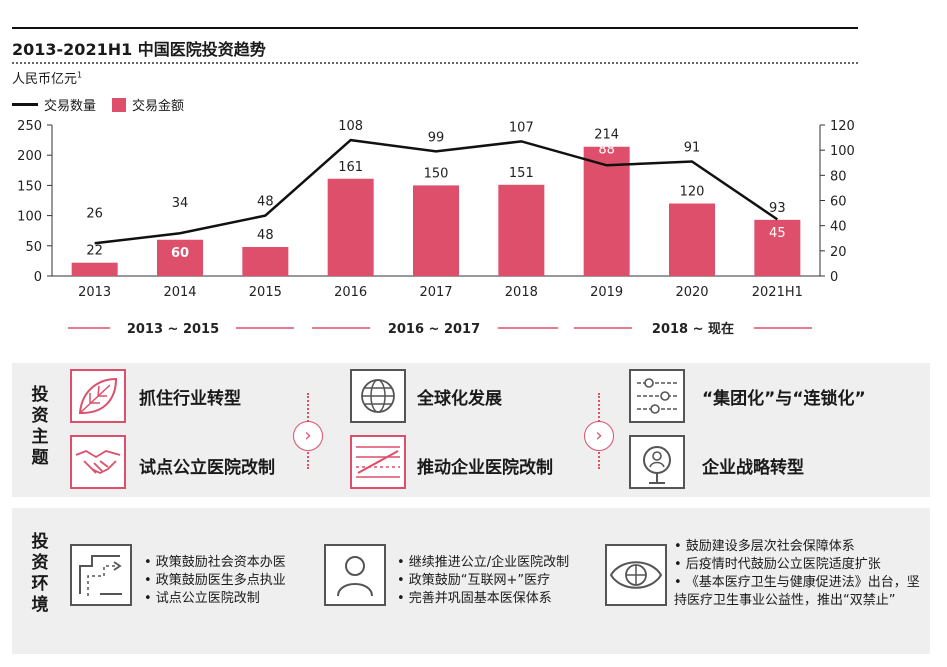  I want to click on themes-arrow-2: ›, so click(599, 436).